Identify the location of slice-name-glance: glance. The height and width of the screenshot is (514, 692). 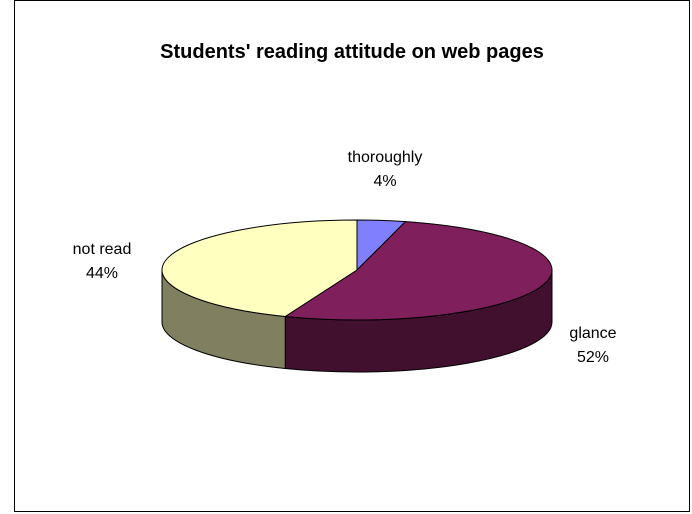
(593, 333).